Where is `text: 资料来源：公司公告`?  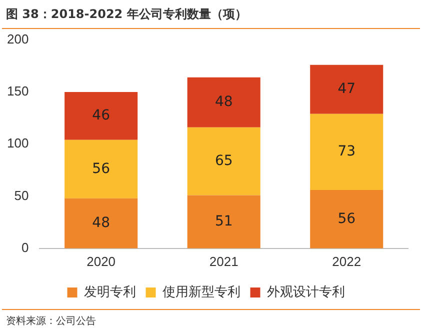
text: 资料来源：公司公告 is located at coordinates (211, 318).